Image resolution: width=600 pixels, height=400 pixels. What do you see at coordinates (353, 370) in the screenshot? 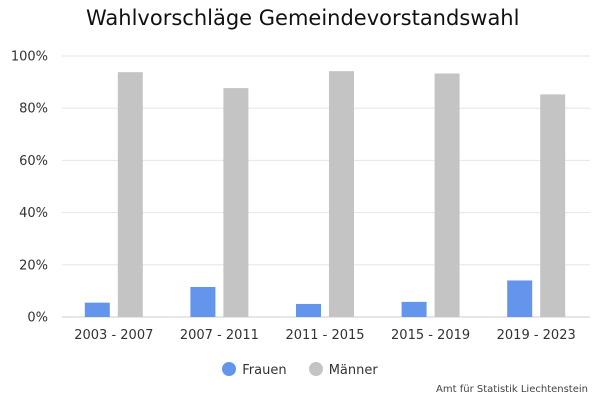
I see `legend-label-maenner: Männer` at bounding box center [353, 370].